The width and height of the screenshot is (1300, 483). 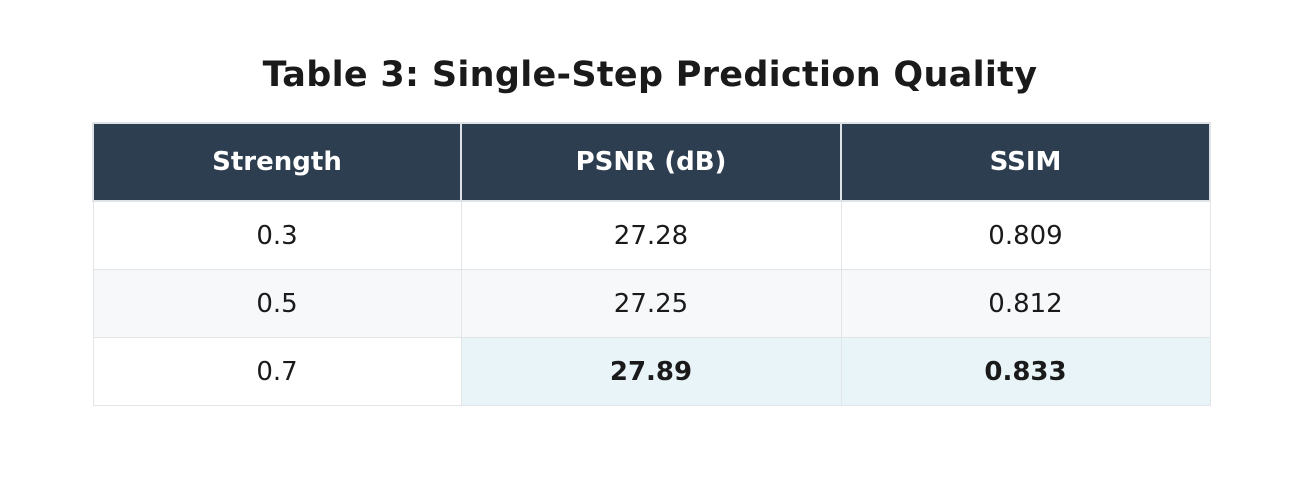 What do you see at coordinates (277, 235) in the screenshot?
I see `cell-strength: 0.3` at bounding box center [277, 235].